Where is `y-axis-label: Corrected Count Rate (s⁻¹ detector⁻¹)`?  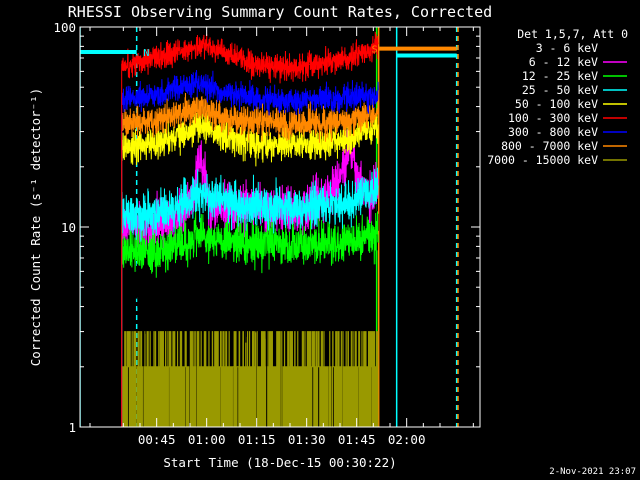
y-axis-label: Corrected Count Rate (s⁻¹ detector⁻¹) is located at coordinates (35, 227).